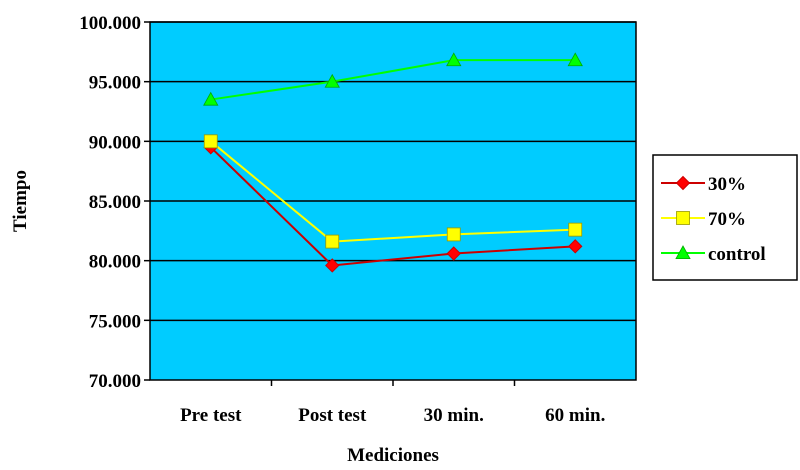 The height and width of the screenshot is (470, 800). Describe the element at coordinates (332, 415) in the screenshot. I see `x-tick-label: Post test` at that location.